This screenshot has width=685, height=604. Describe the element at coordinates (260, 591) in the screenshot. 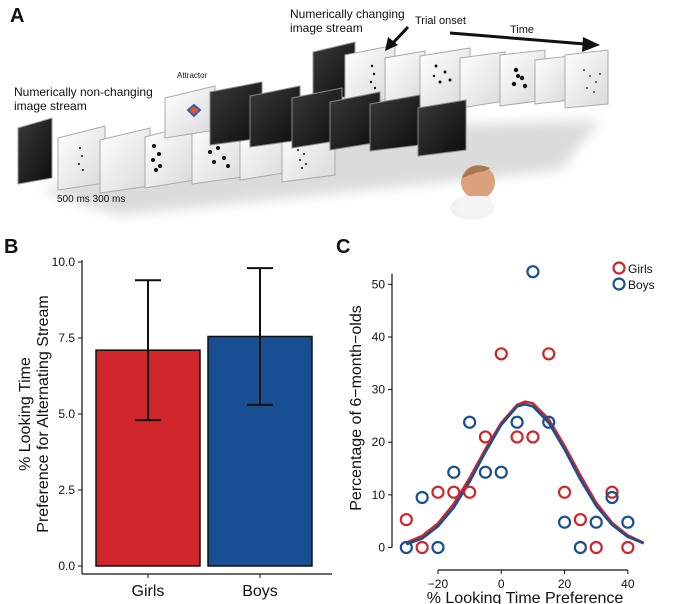

I see `x-tick-label: Boys` at that location.